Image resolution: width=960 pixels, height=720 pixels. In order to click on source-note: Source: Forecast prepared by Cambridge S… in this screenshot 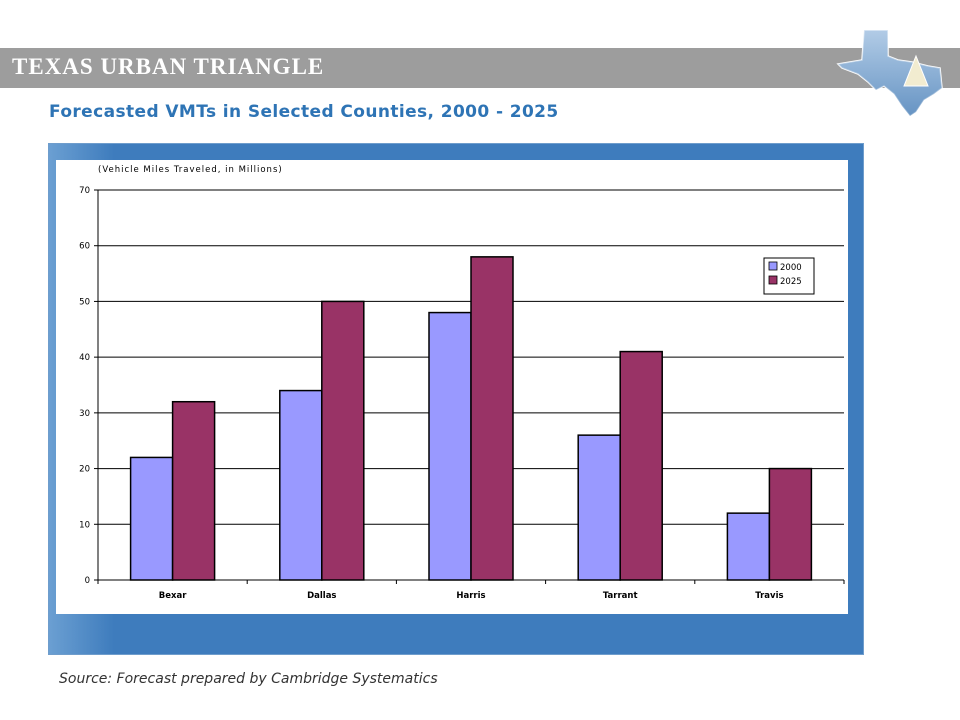, I will do `click(248, 679)`.